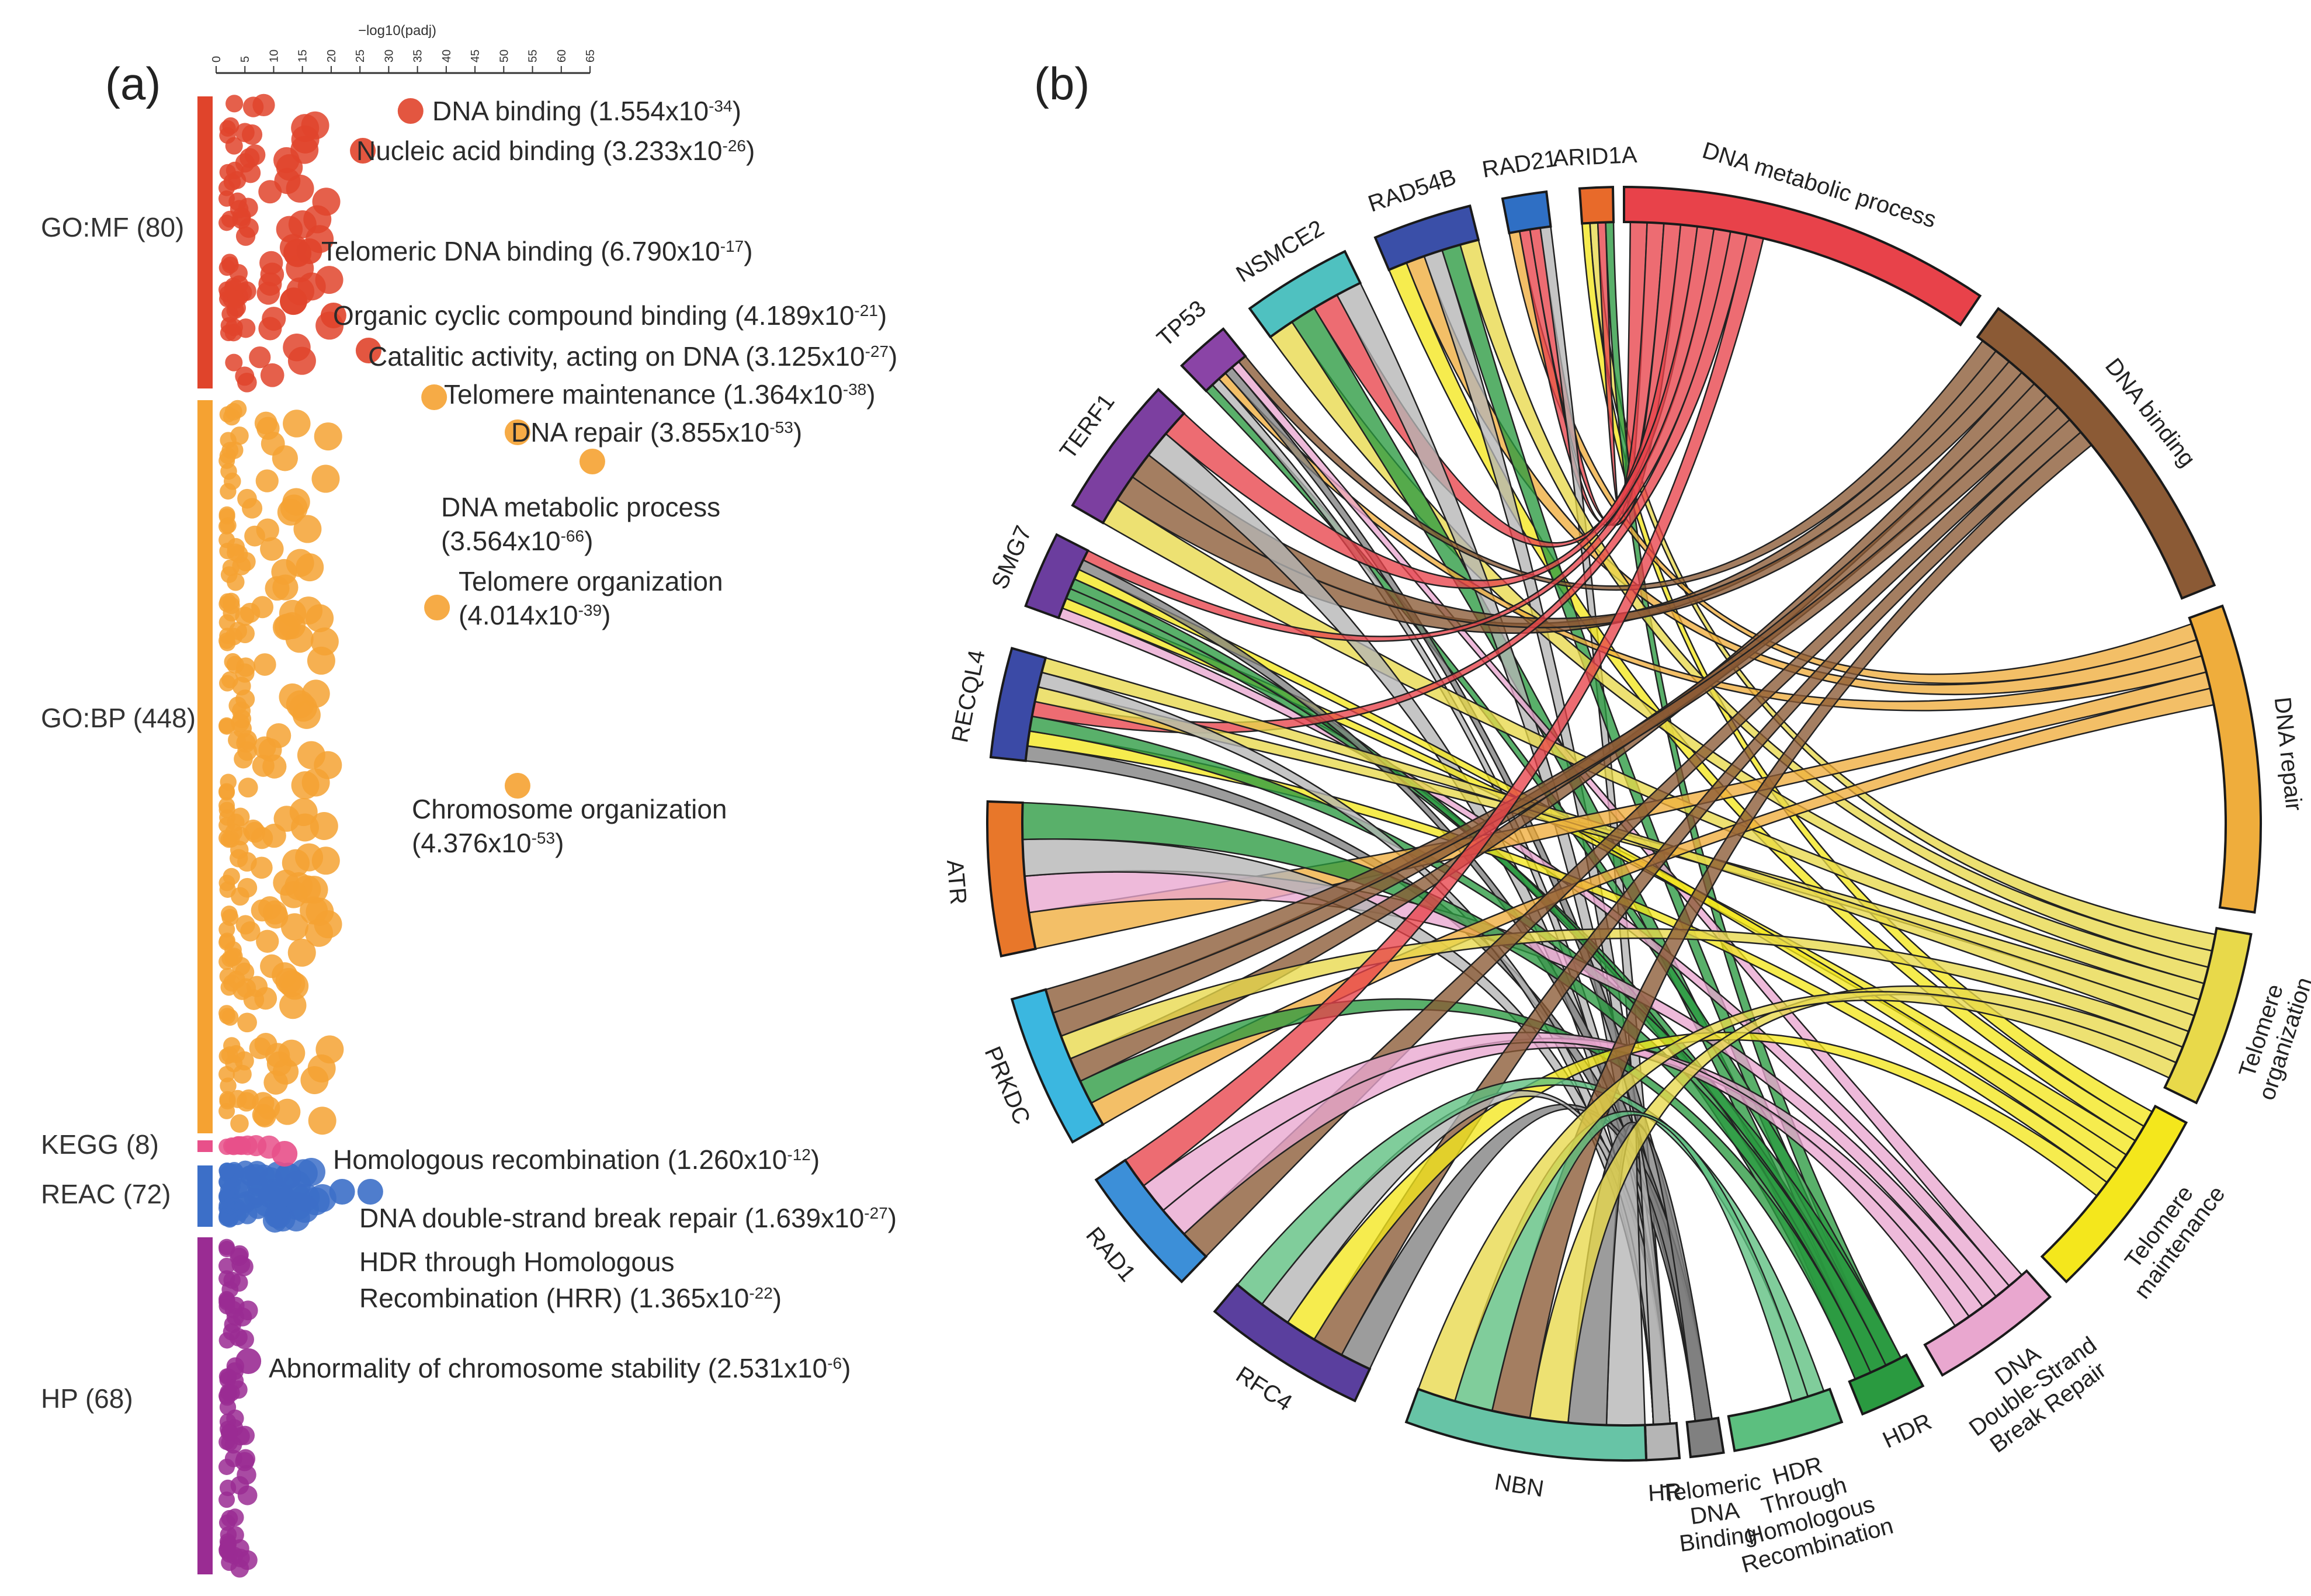 The image size is (2311, 1596). I want to click on x-tick-label: 20, so click(331, 56).